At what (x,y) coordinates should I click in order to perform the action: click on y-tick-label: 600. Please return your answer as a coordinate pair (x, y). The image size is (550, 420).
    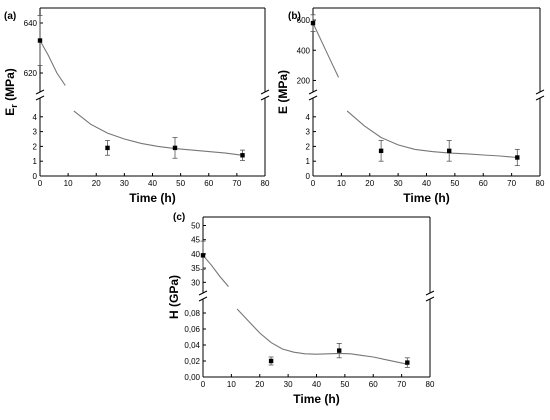
    Looking at the image, I should click on (304, 20).